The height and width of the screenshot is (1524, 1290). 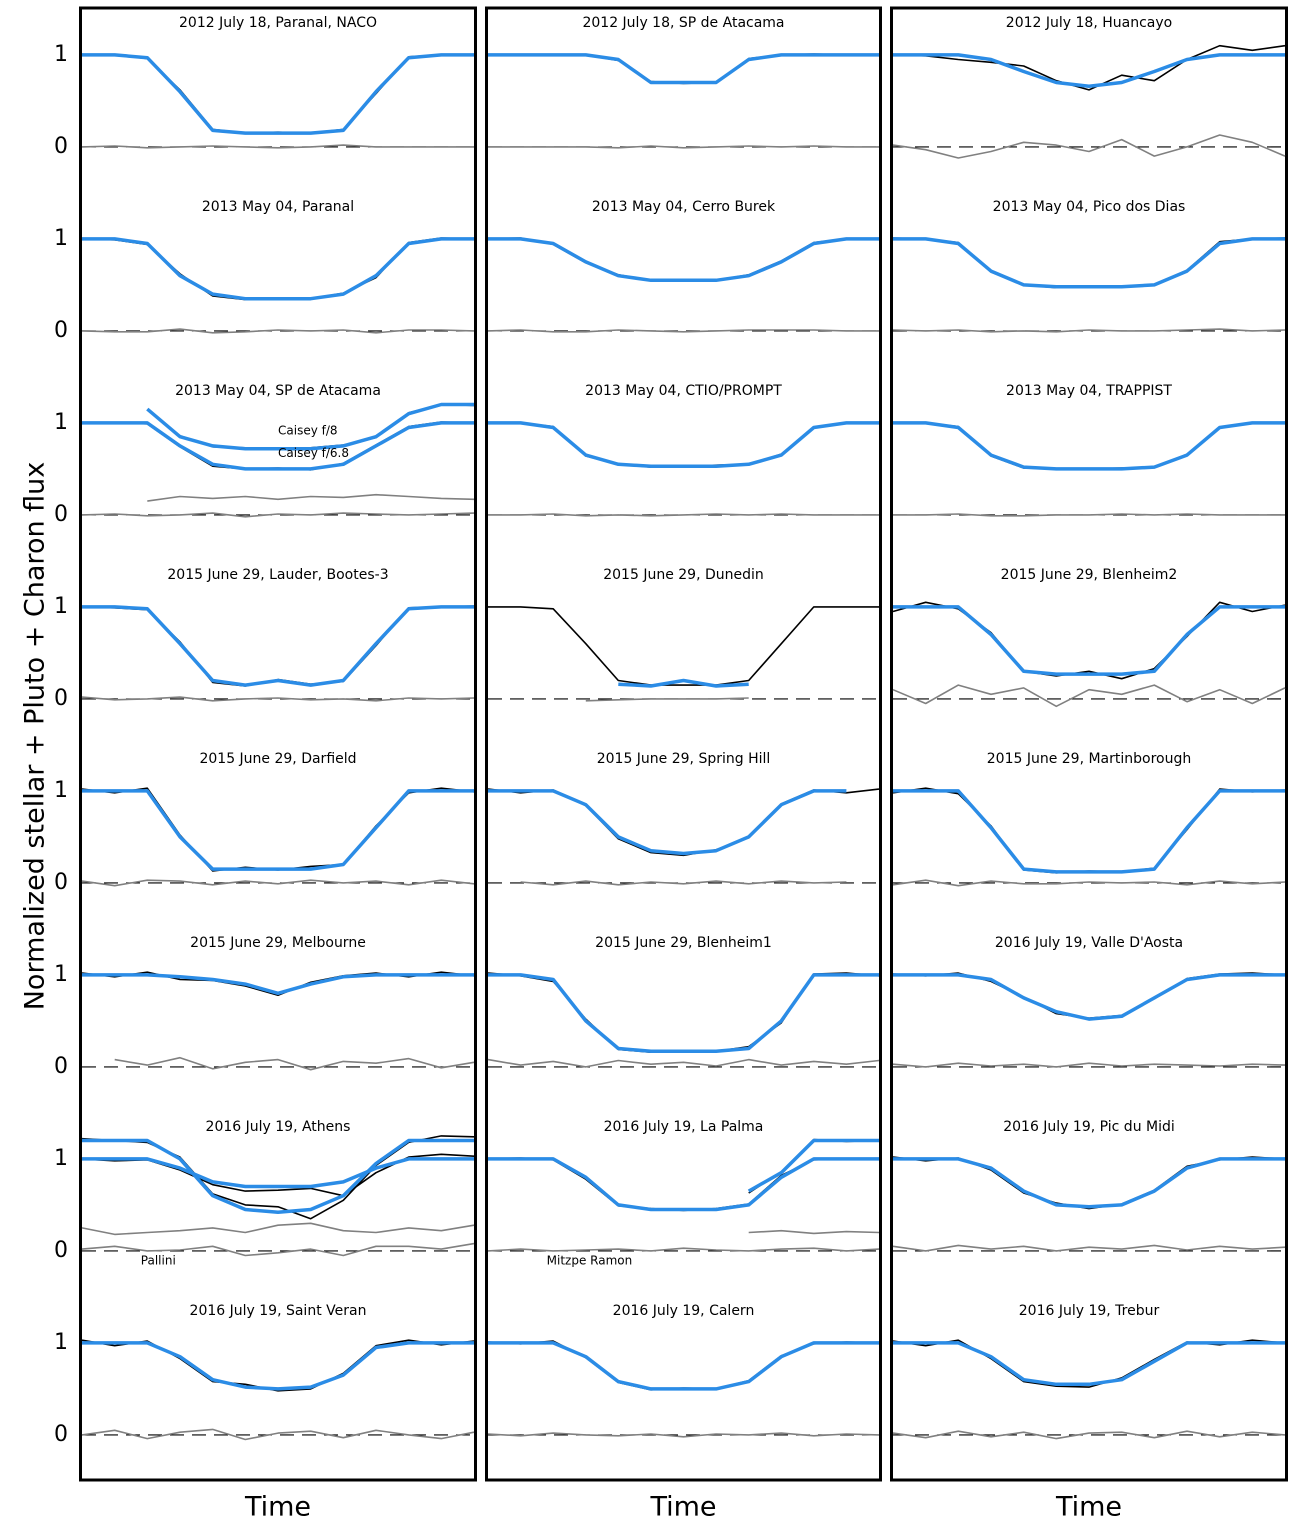 What do you see at coordinates (1089, 759) in the screenshot?
I see `panel-title: 2015 June 29, Martinborough` at bounding box center [1089, 759].